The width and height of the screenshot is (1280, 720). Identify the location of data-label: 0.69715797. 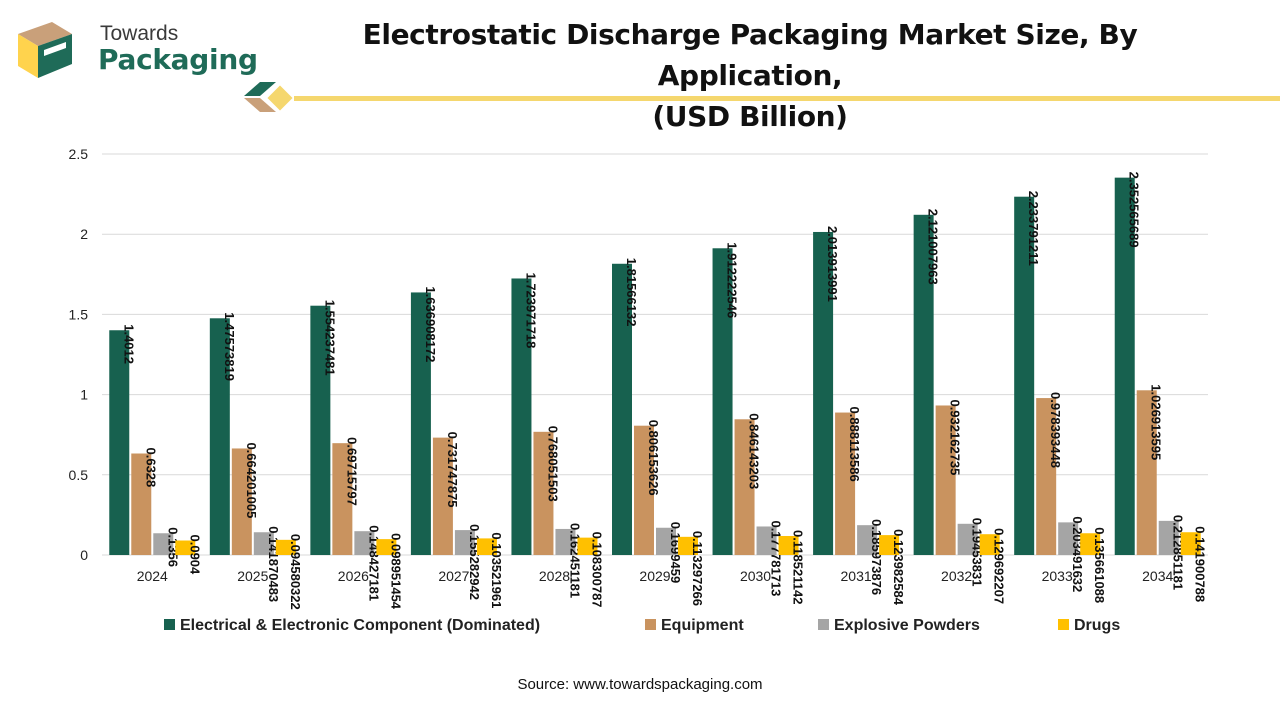
(351, 471).